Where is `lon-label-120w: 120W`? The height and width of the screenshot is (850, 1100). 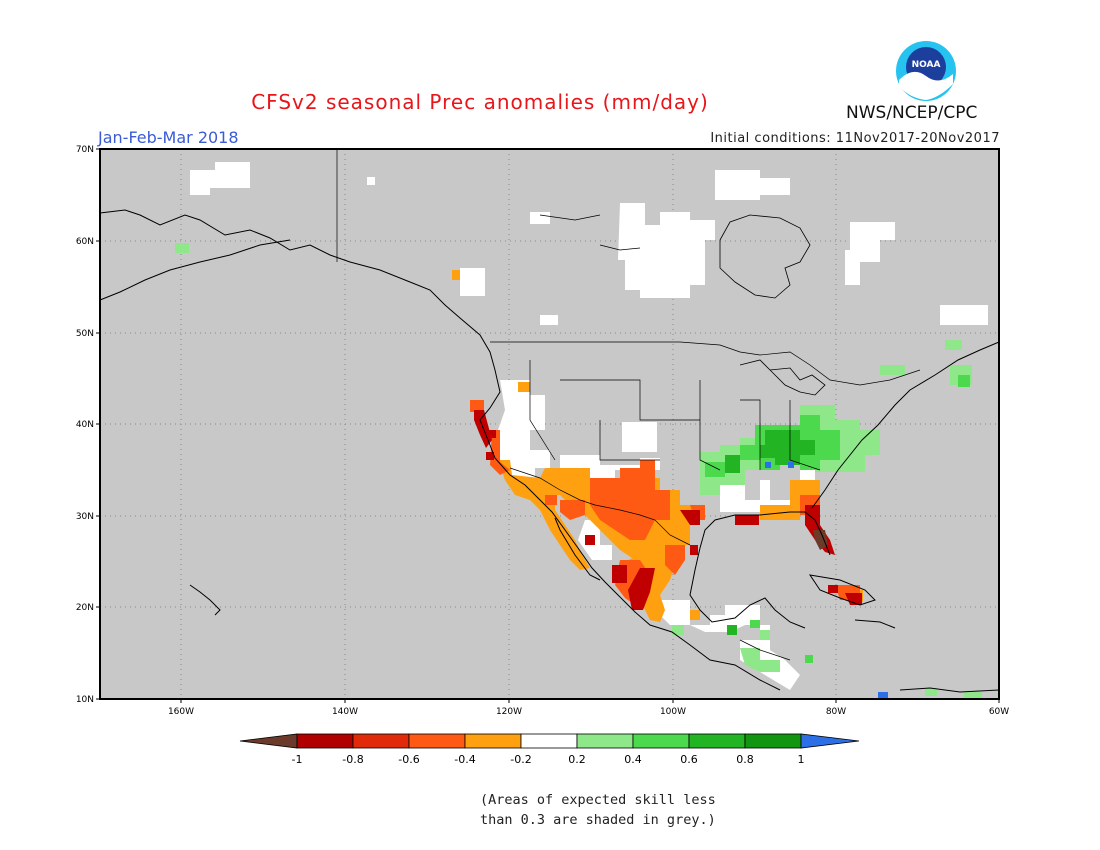 lon-label-120w: 120W is located at coordinates (509, 712).